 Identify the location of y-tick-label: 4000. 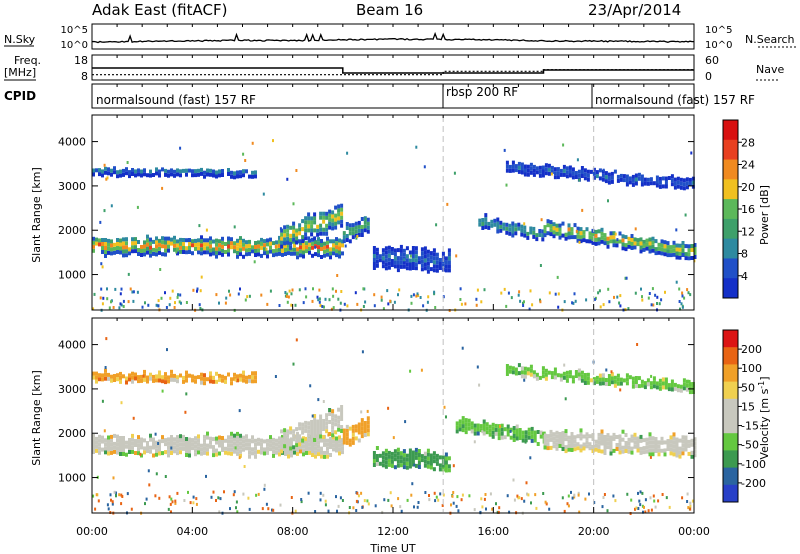
(72, 142).